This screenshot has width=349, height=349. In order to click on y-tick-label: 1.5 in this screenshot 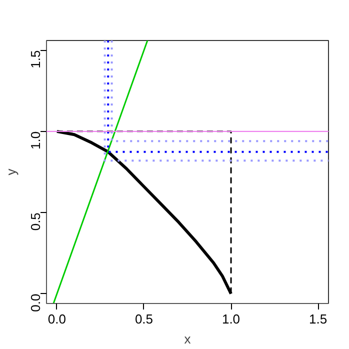, I will do `click(35, 59)`.